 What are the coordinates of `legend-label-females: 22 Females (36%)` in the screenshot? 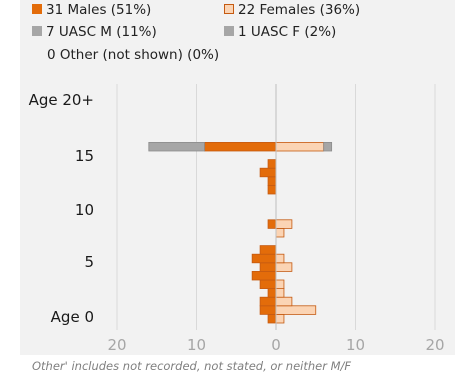 It's located at (299, 10).